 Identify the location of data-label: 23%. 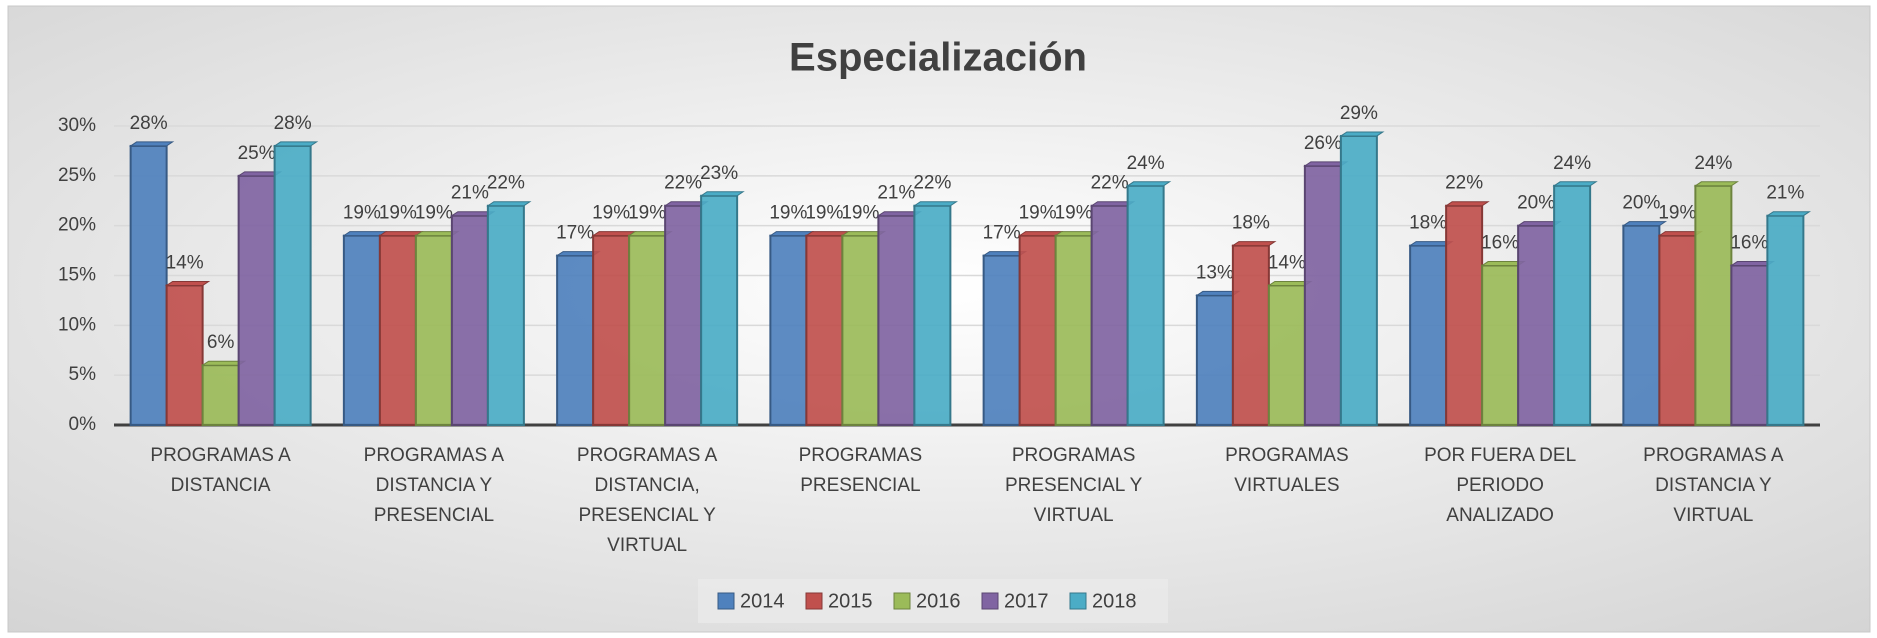
(719, 173).